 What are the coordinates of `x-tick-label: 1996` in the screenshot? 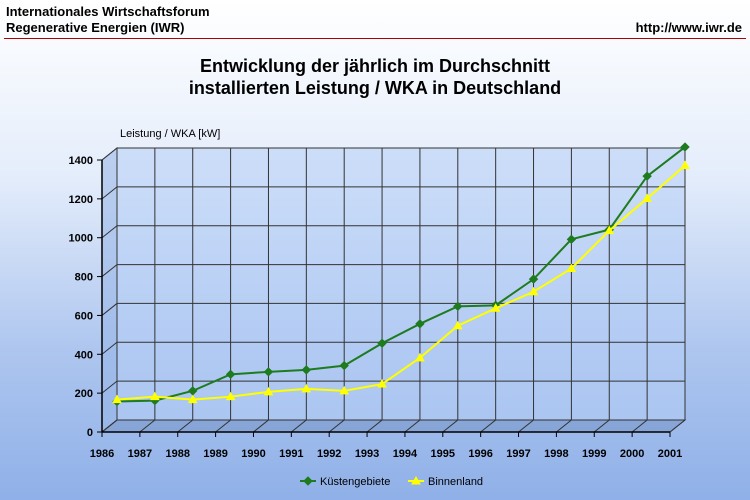 It's located at (480, 454).